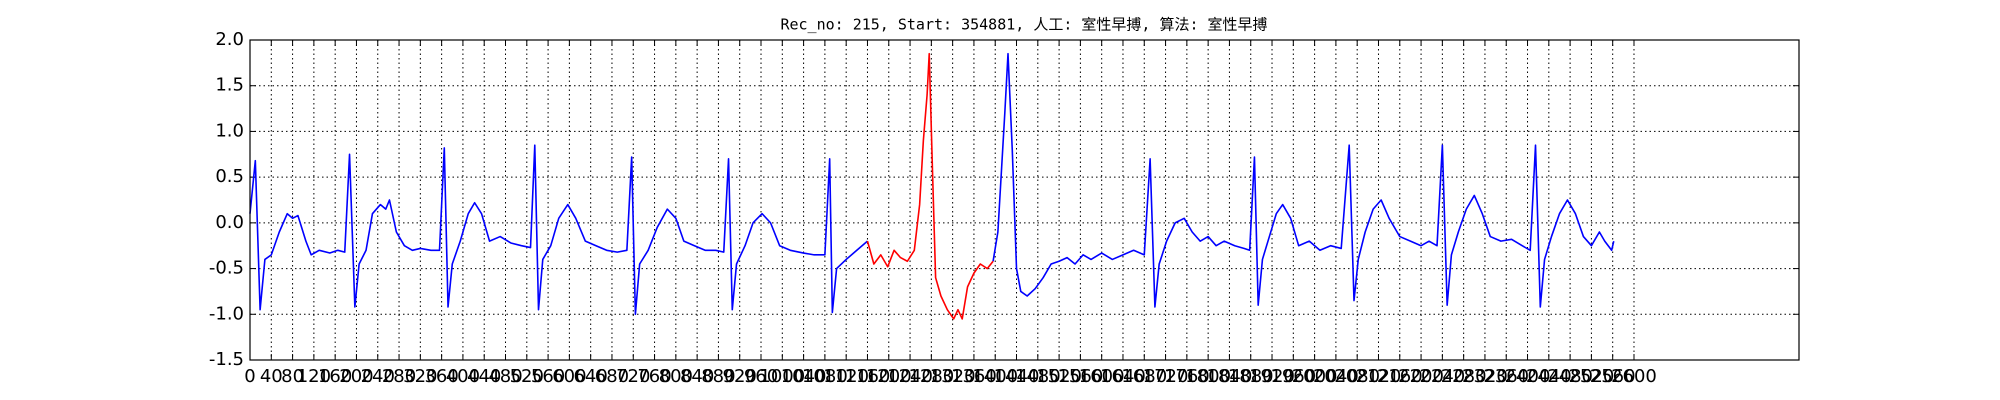  Describe the element at coordinates (1144, 376) in the screenshot. I see `x-tick-label: 1680` at that location.